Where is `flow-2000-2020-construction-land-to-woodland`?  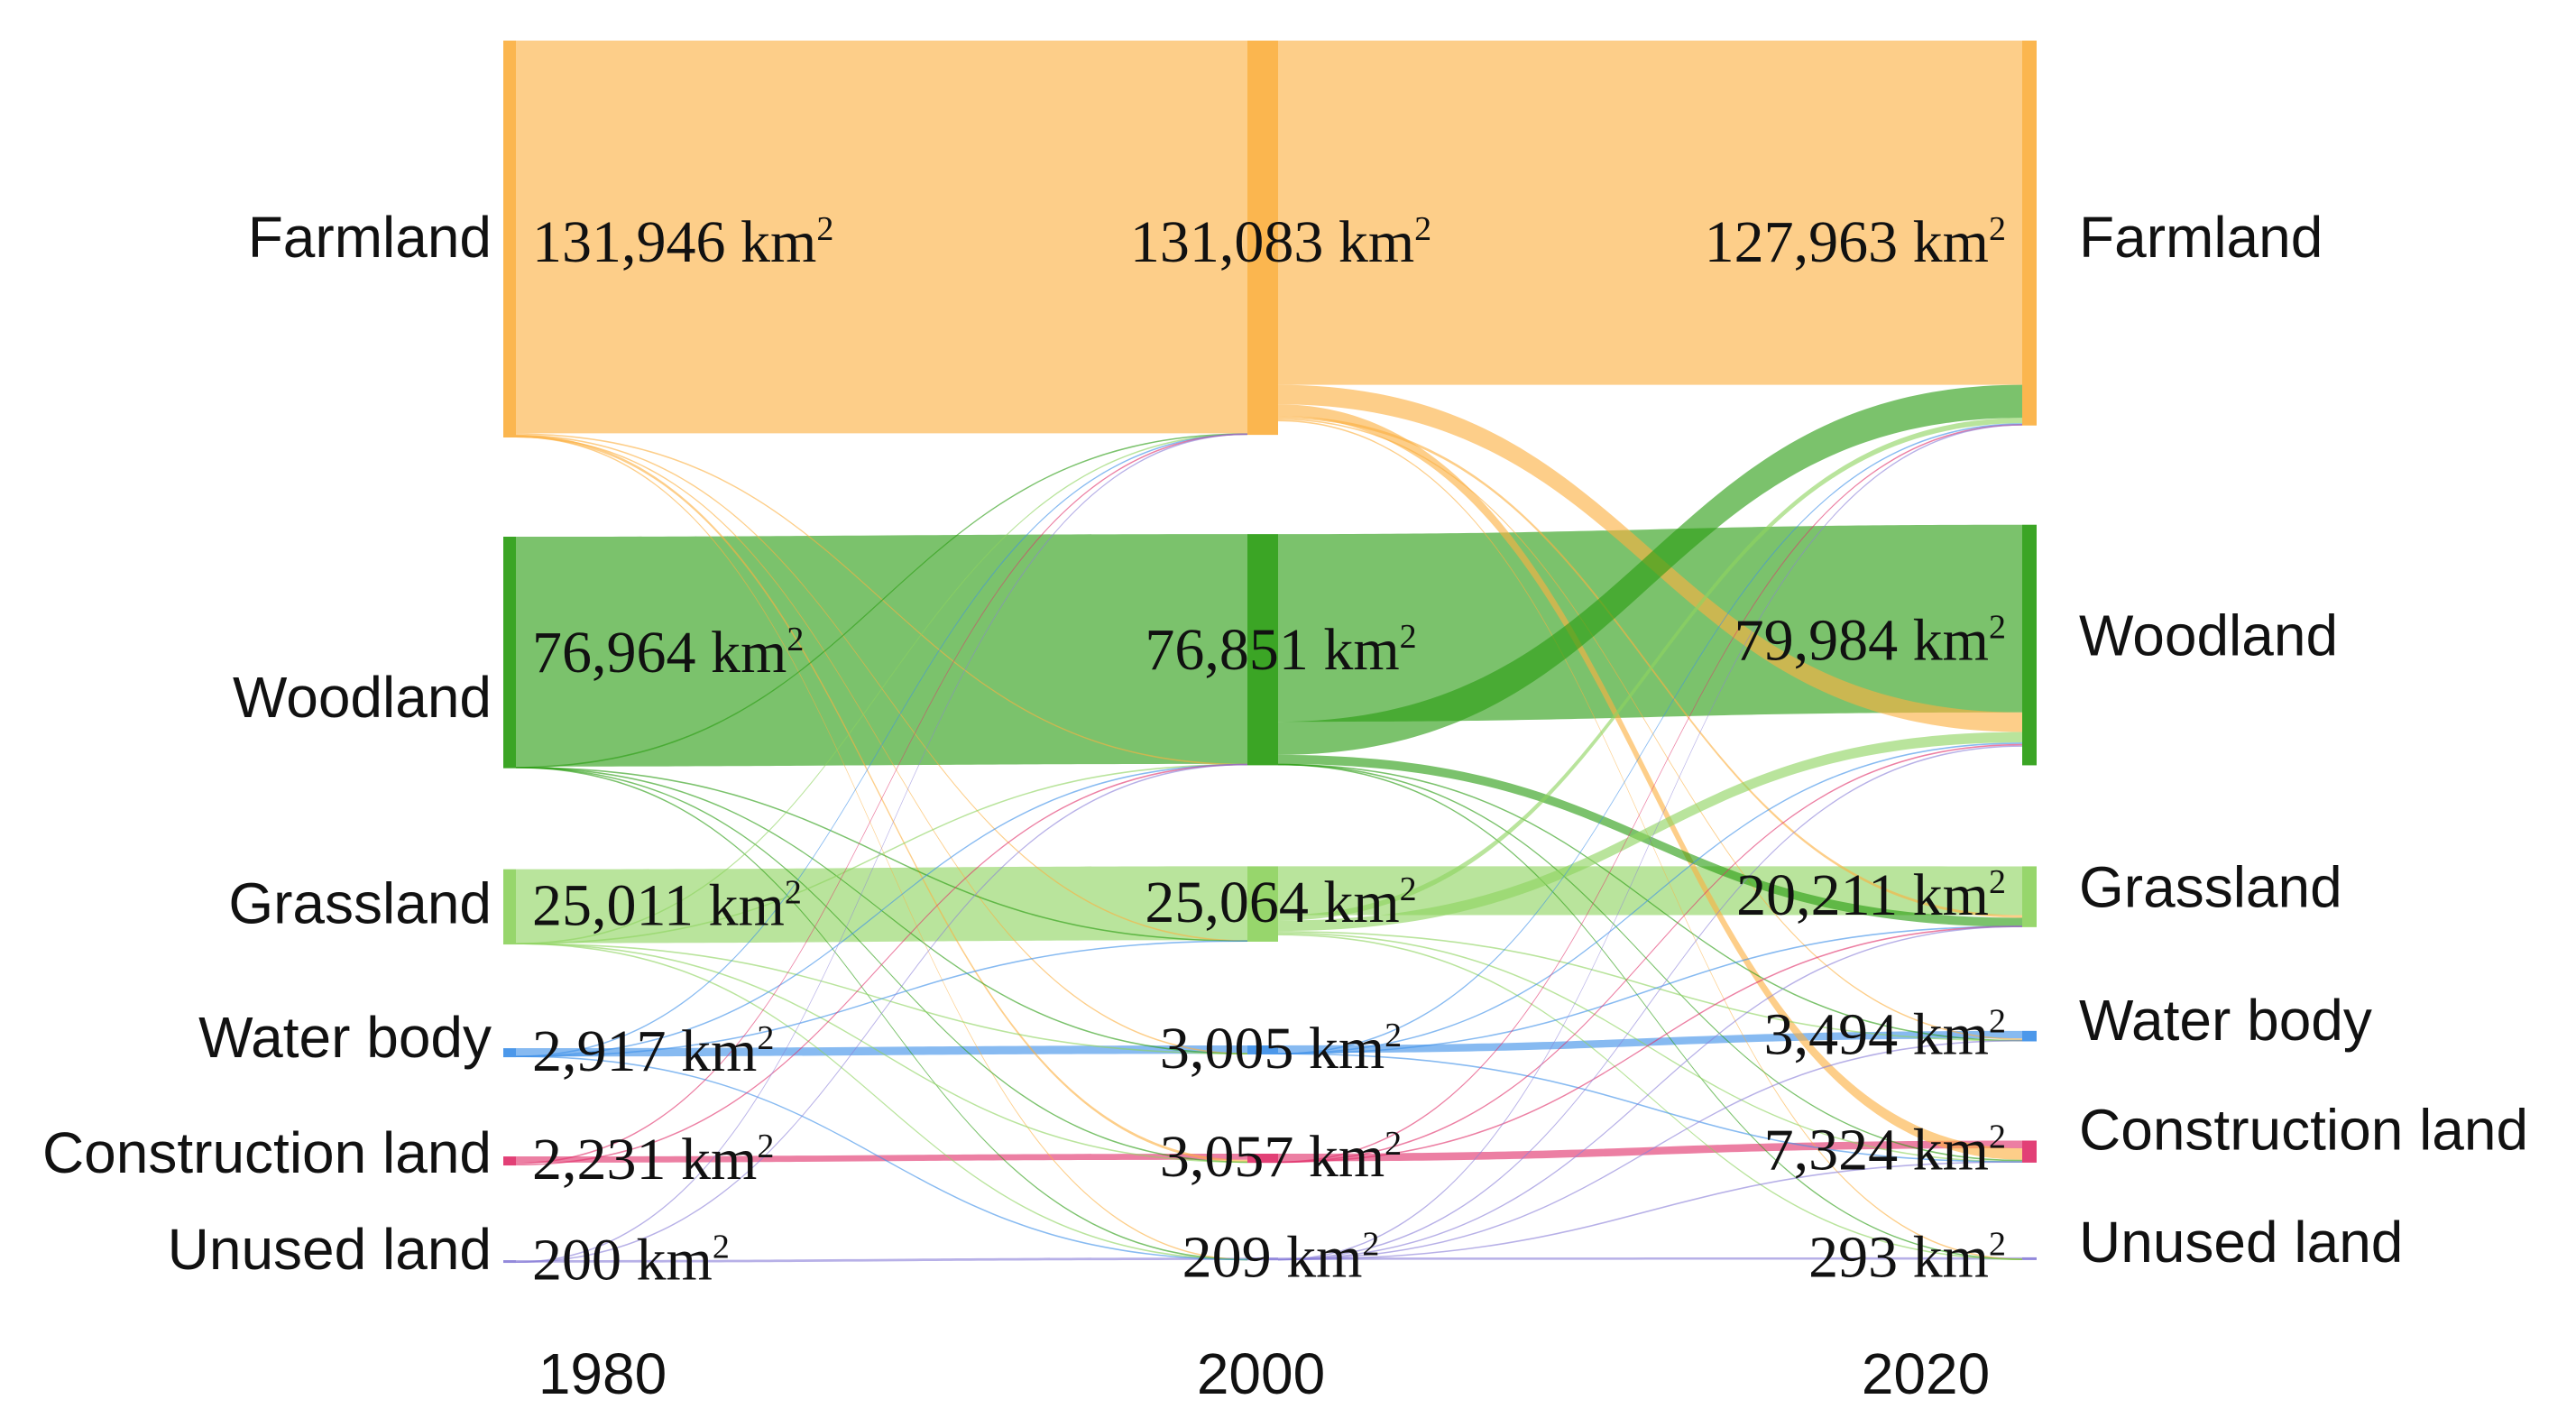 flow-2000-2020-construction-land-to-woodland is located at coordinates (1650, 953).